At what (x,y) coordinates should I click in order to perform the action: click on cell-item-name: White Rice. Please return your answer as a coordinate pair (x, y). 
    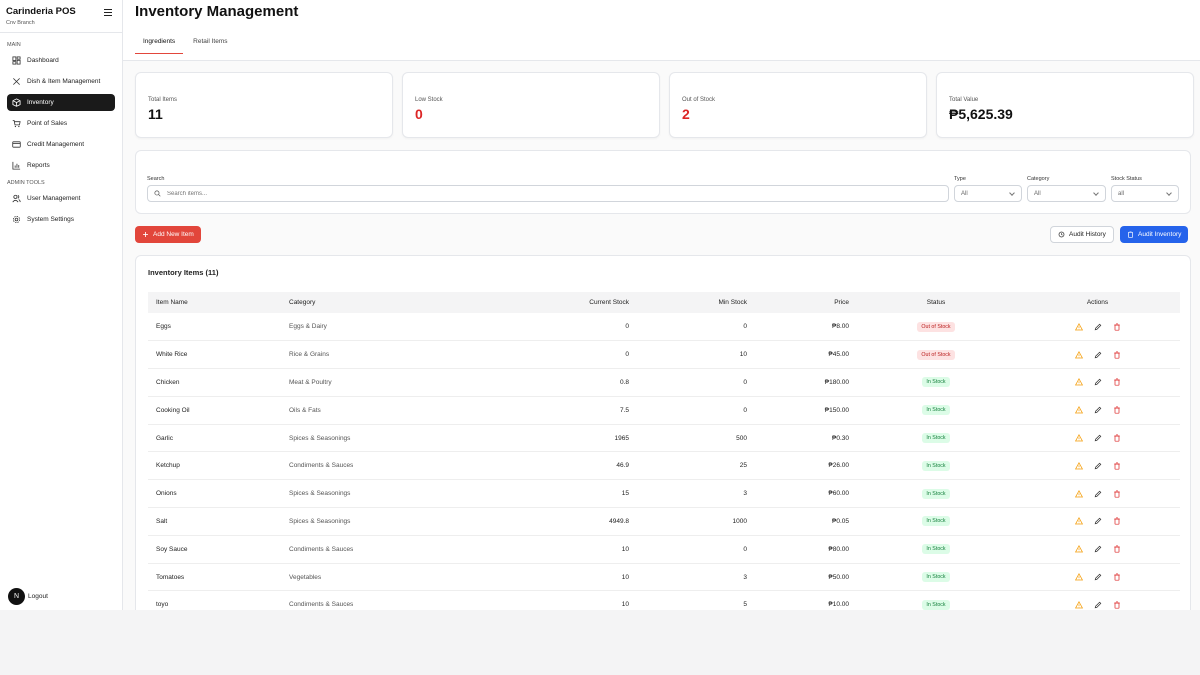
    Looking at the image, I should click on (172, 355).